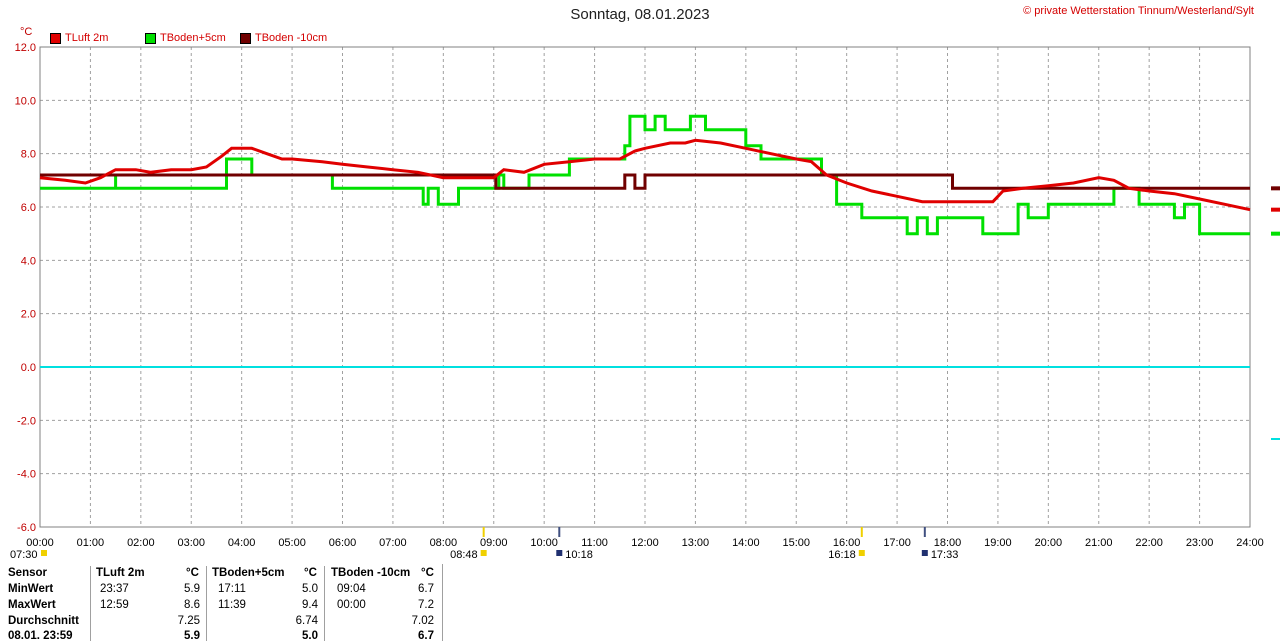 The height and width of the screenshot is (642, 1280). Describe the element at coordinates (44, 553) in the screenshot. I see `dawn-icon` at that location.